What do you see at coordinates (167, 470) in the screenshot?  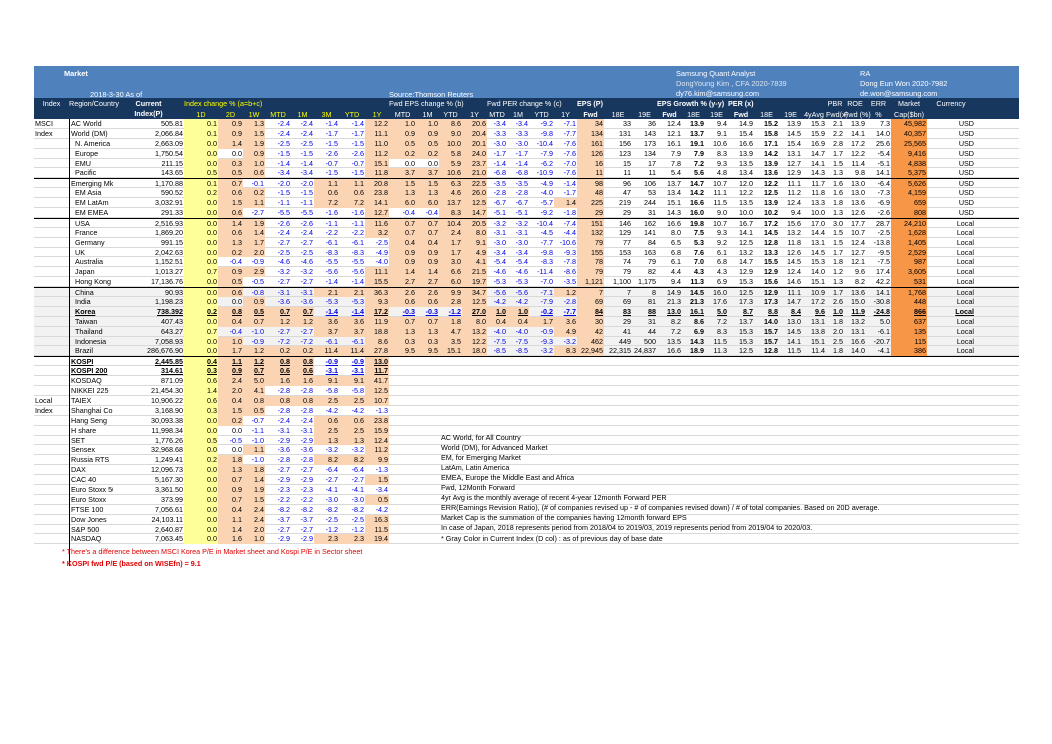 I see `table-cell: 12,096.73` at bounding box center [167, 470].